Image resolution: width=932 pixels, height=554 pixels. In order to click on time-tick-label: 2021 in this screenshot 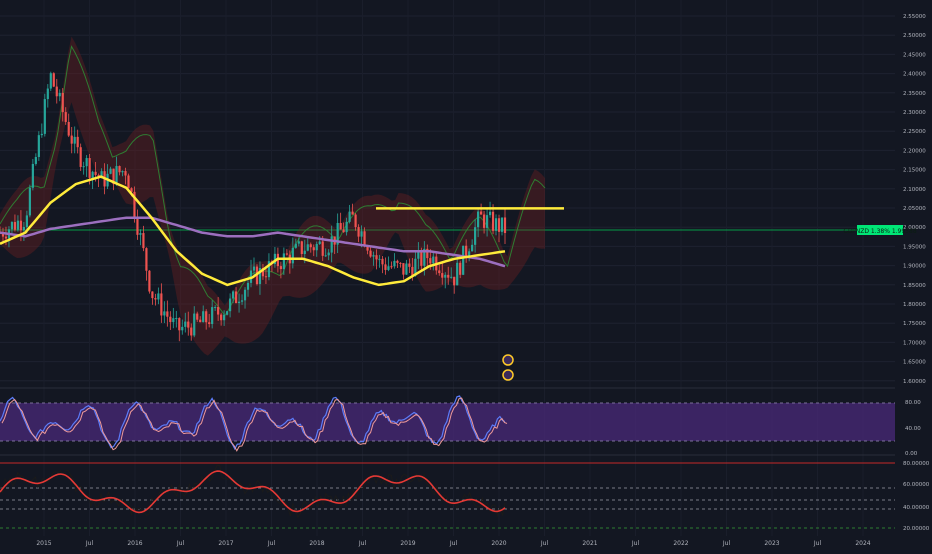, I will do `click(589, 543)`.